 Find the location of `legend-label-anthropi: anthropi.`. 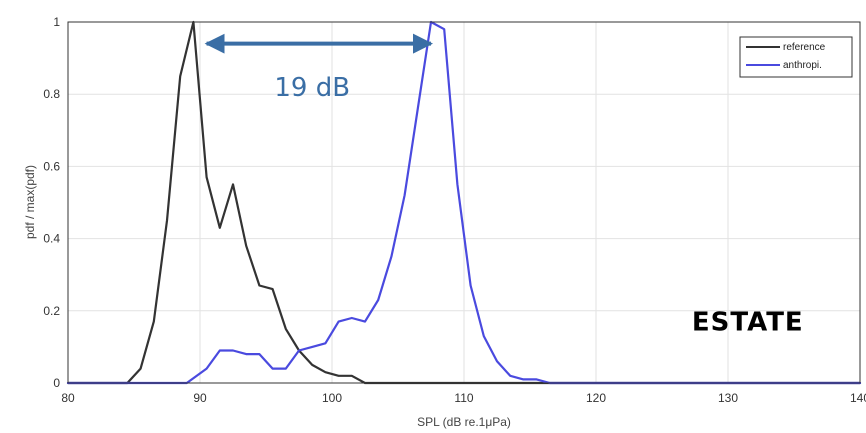

legend-label-anthropi: anthropi. is located at coordinates (802, 65).